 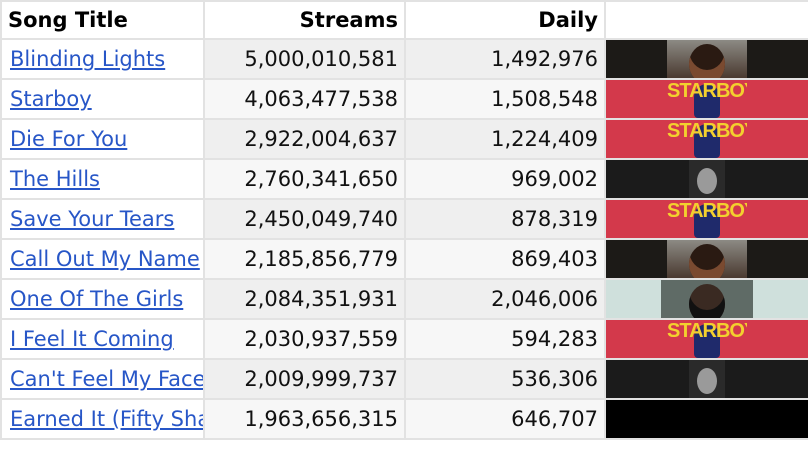 I want to click on streams-cell: 1,963,656,315, so click(x=304, y=419).